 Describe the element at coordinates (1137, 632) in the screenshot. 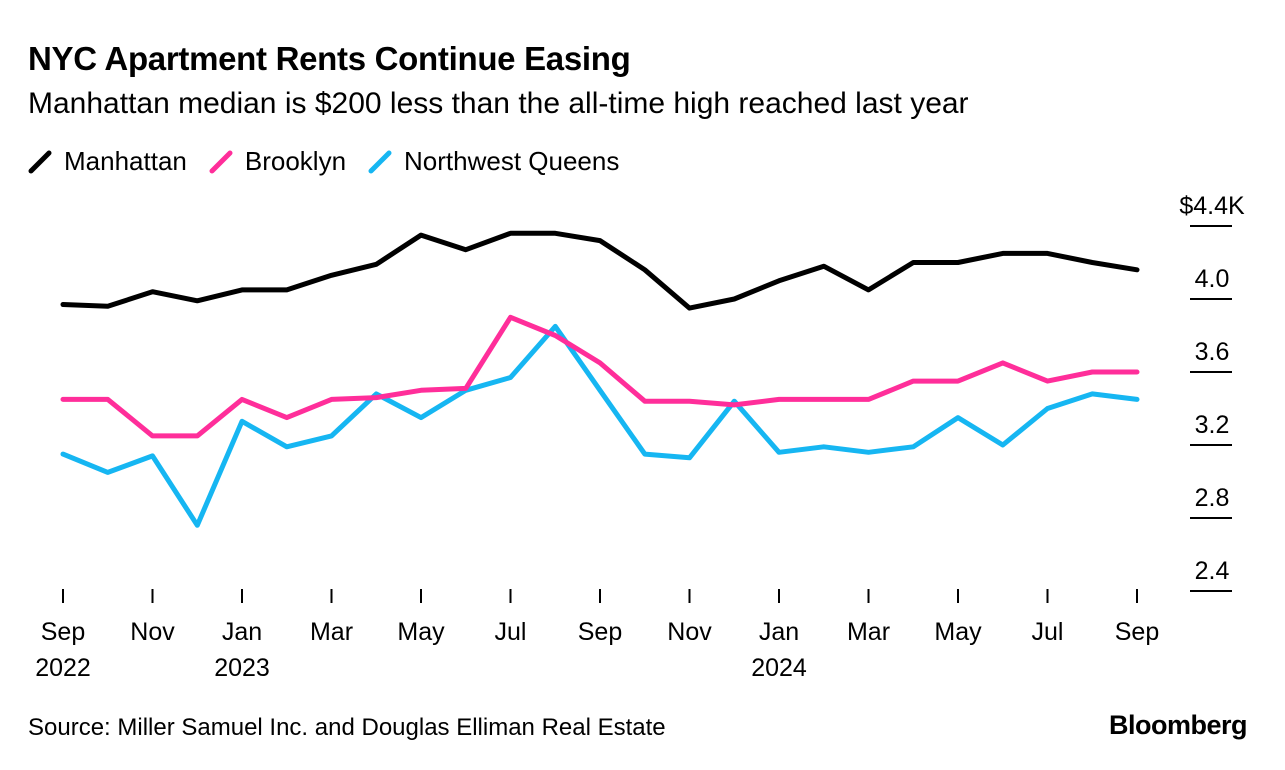

I see `x-tick-label-sep-24: Sep` at that location.